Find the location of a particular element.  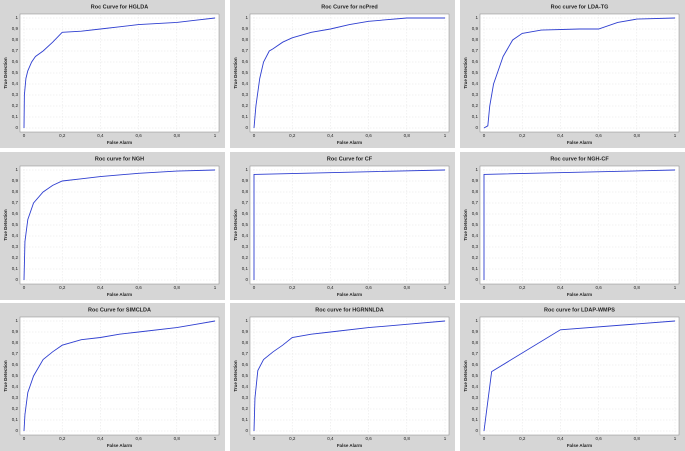

chart-title: Roc Curve for ncPred is located at coordinates (349, 7).